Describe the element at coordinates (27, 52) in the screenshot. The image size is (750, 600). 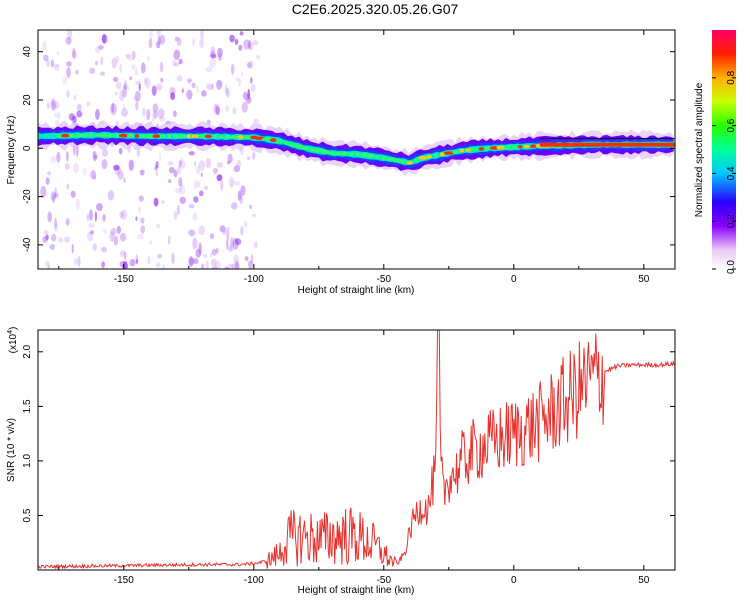
I see `top-ytick-label: 40` at that location.